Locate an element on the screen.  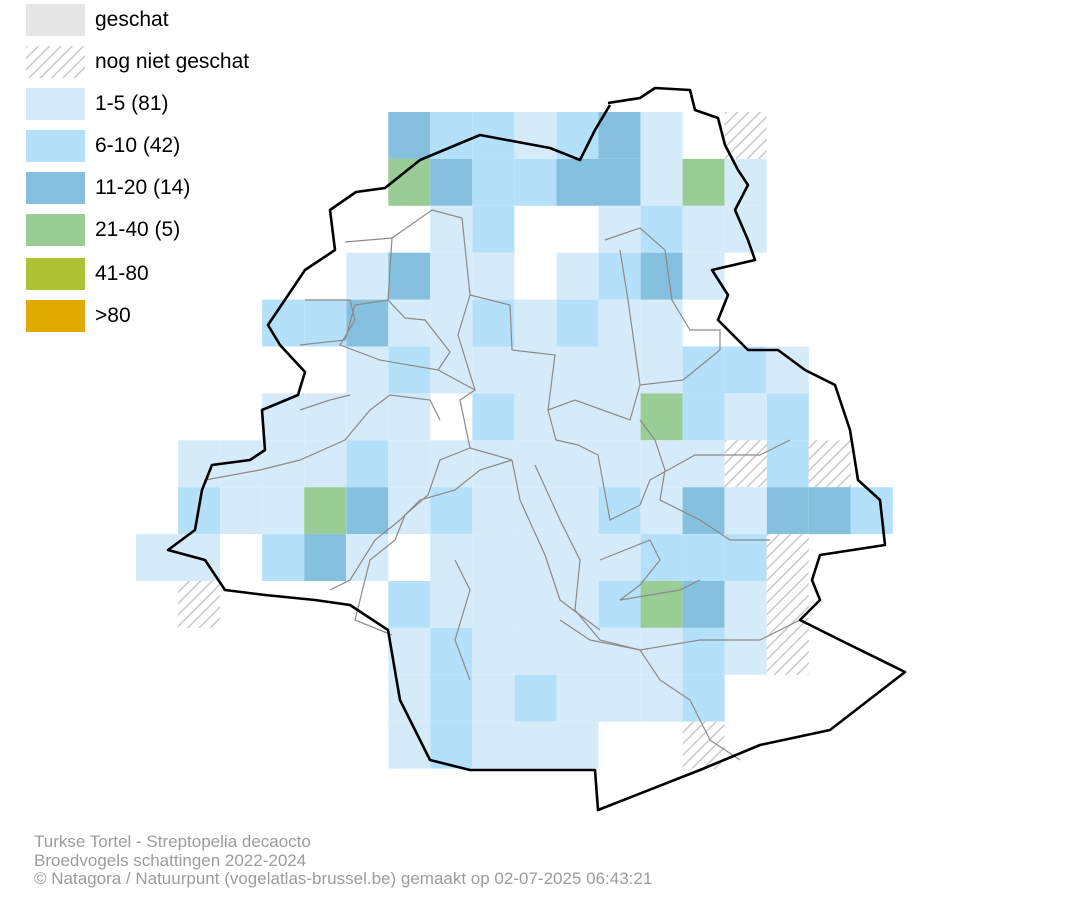
caption-survey: Broedvogels schattingen 2022-2024 is located at coordinates (170, 860).